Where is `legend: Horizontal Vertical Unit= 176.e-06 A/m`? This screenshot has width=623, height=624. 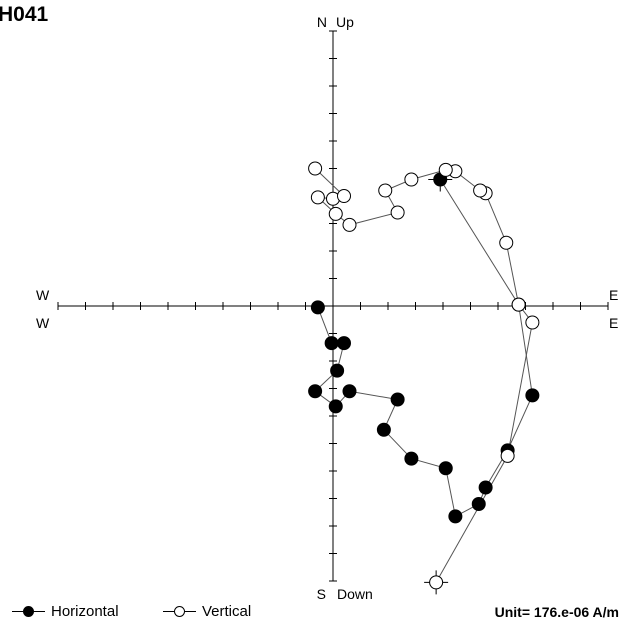
legend: Horizontal Vertical Unit= 176.e-06 A/m is located at coordinates (311, 613).